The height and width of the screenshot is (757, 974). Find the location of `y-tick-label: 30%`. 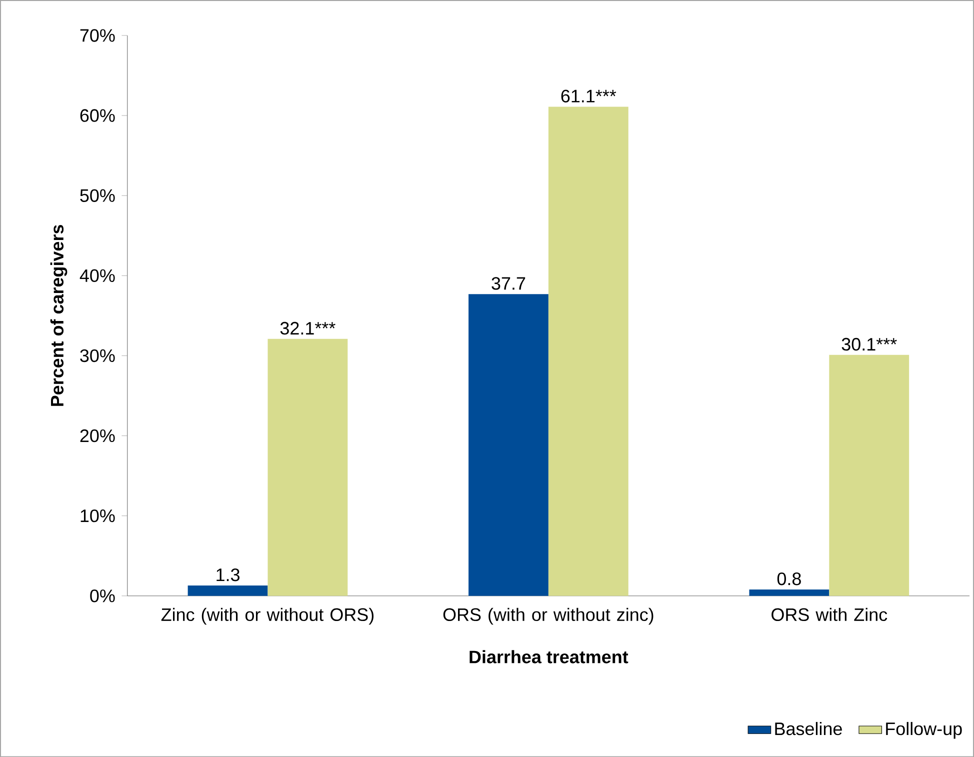

y-tick-label: 30% is located at coordinates (97, 355).